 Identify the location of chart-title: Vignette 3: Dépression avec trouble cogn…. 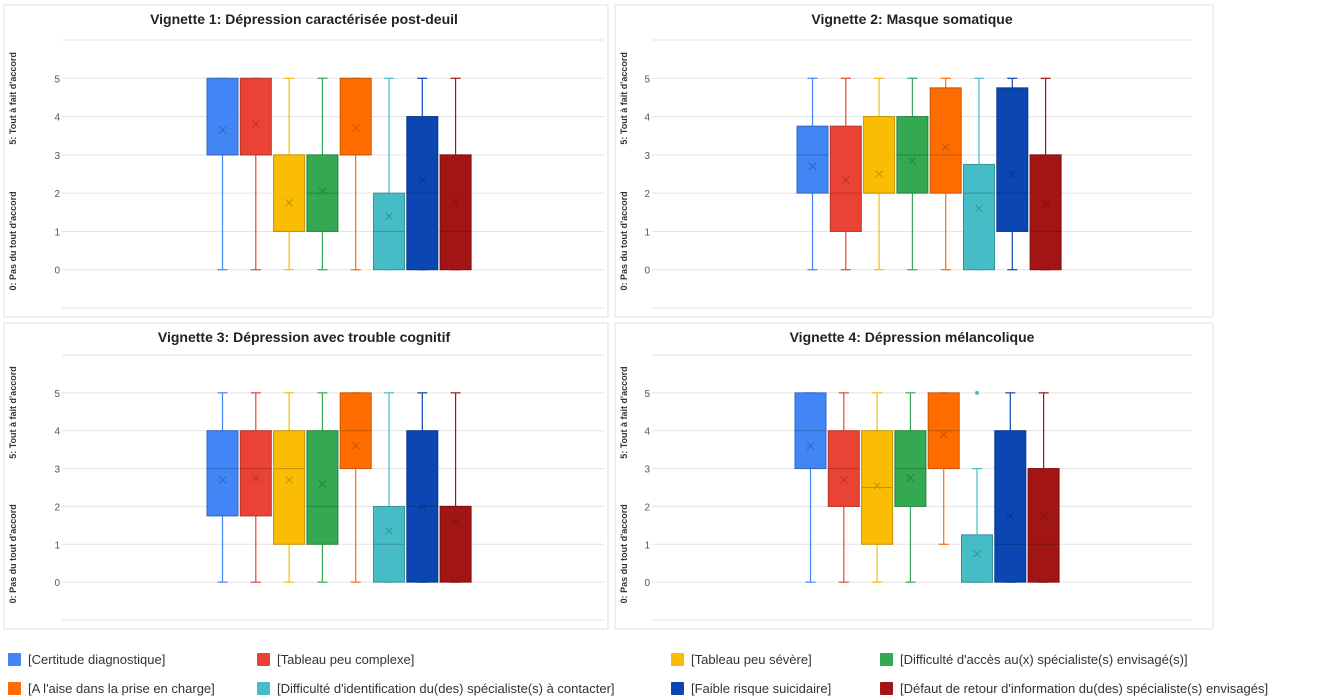
(304, 337).